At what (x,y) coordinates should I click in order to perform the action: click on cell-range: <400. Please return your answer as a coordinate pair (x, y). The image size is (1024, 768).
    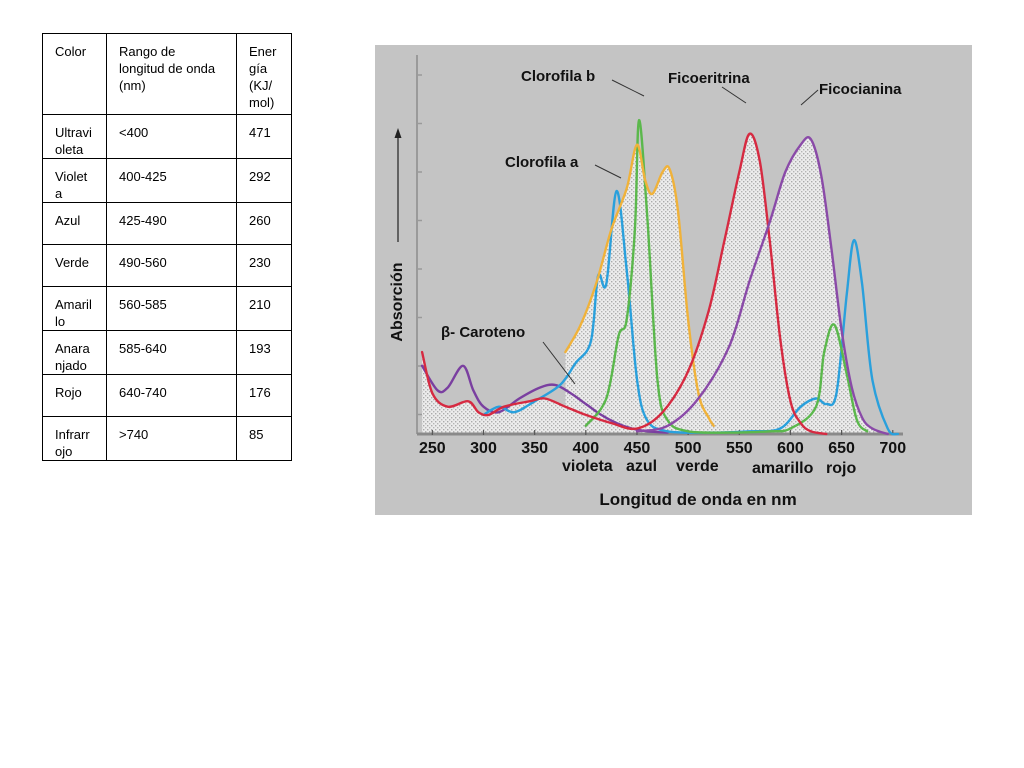
    Looking at the image, I should click on (171, 136).